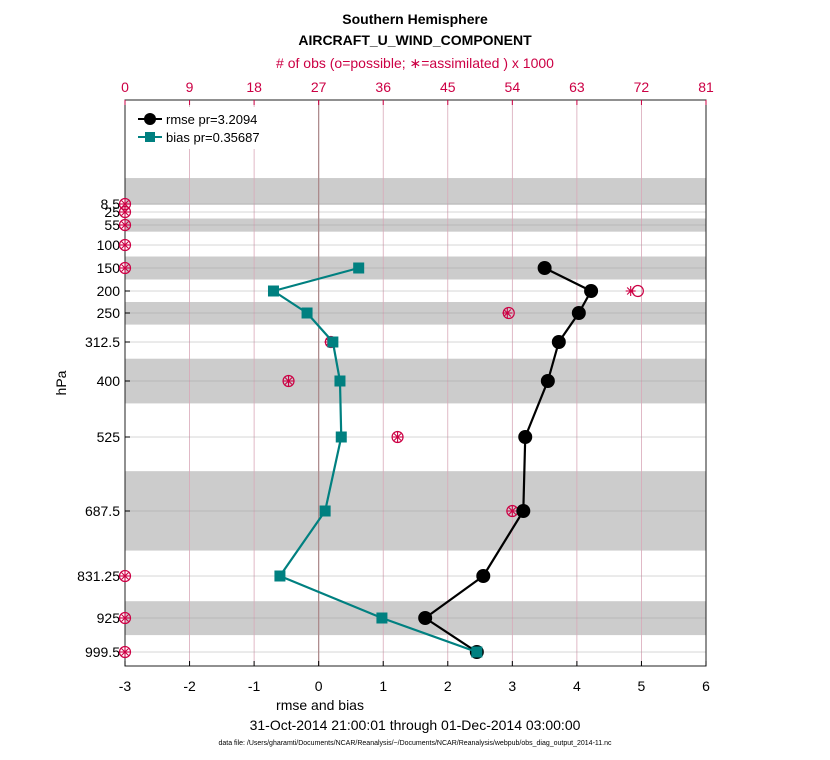 This screenshot has width=830, height=760. I want to click on legend-bias-marker, so click(150, 137).